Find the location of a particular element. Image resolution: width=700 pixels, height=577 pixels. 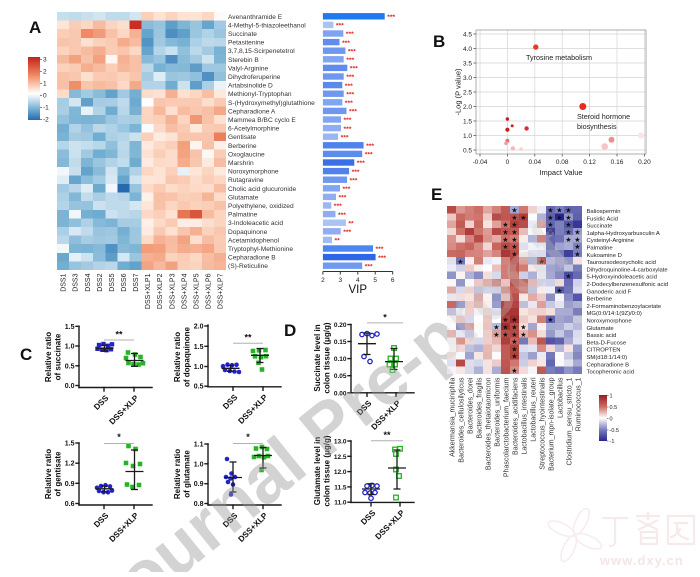

svg-text: Fusidic Acid is located at coordinates (602, 219).